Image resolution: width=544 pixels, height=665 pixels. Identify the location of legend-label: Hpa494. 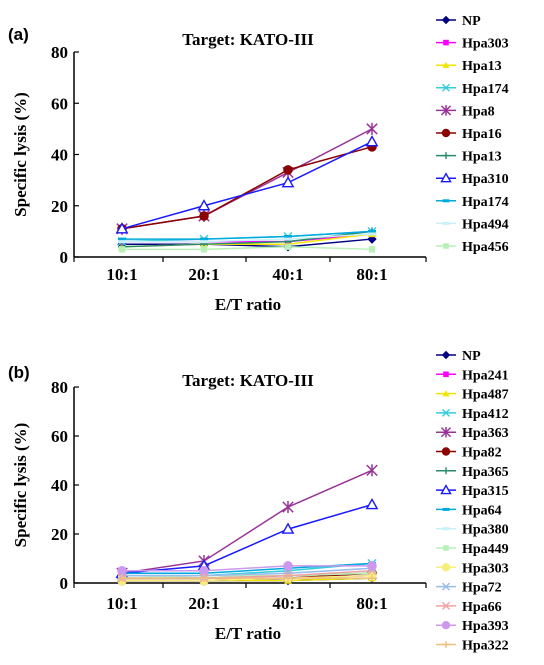
(485, 224).